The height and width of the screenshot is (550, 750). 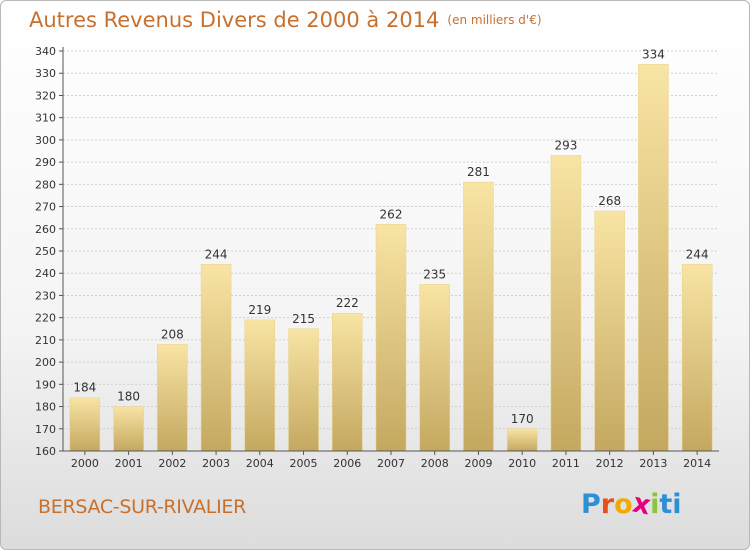 I want to click on x-tick-label: 2005, so click(x=304, y=463).